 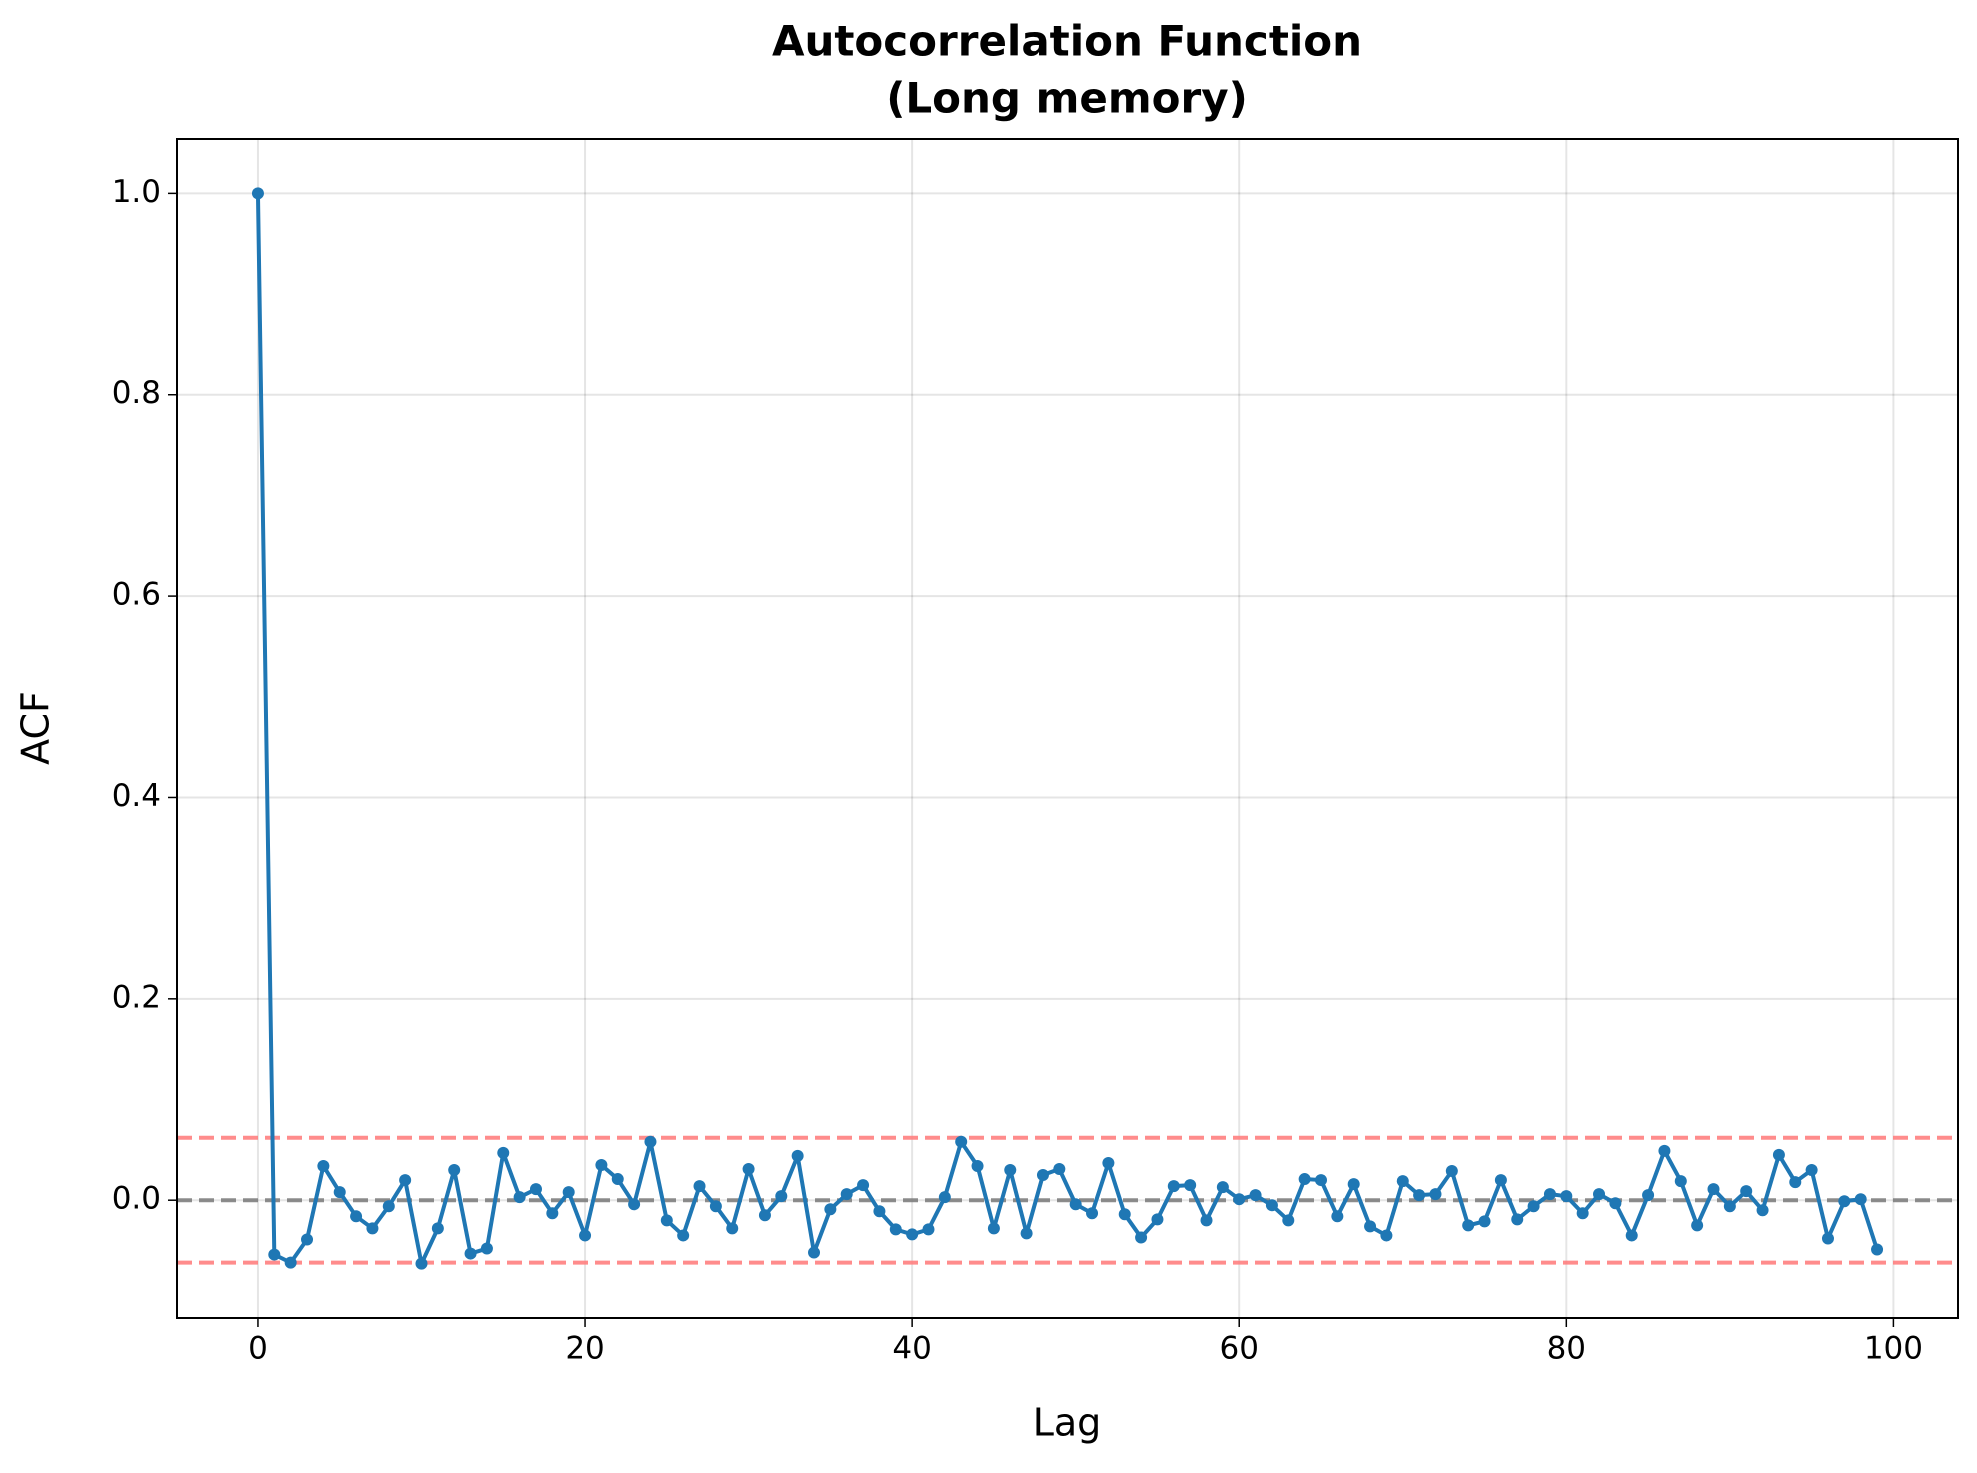 I want to click on x-tick-label: 100, so click(x=1893, y=1349).